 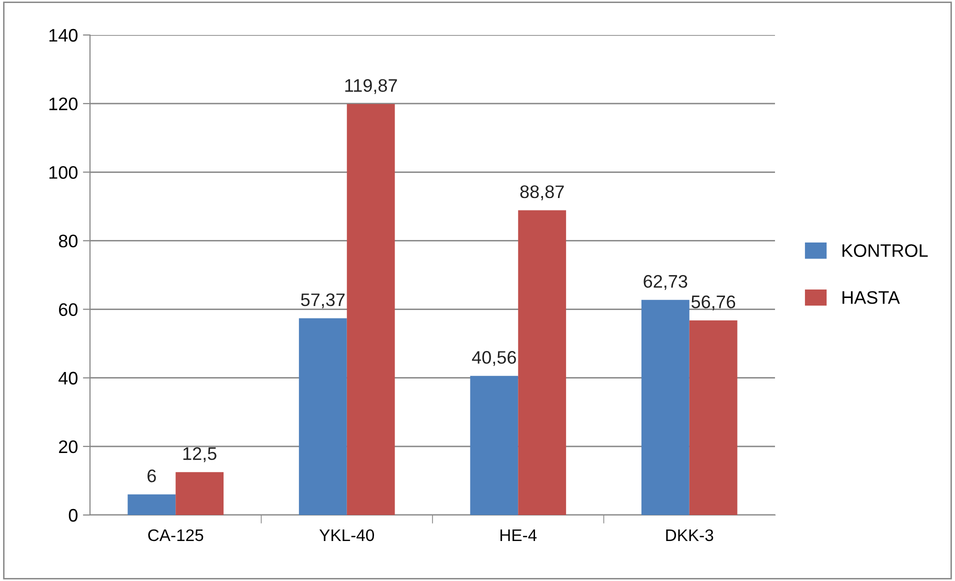 What do you see at coordinates (713, 302) in the screenshot?
I see `data-label: 56,76` at bounding box center [713, 302].